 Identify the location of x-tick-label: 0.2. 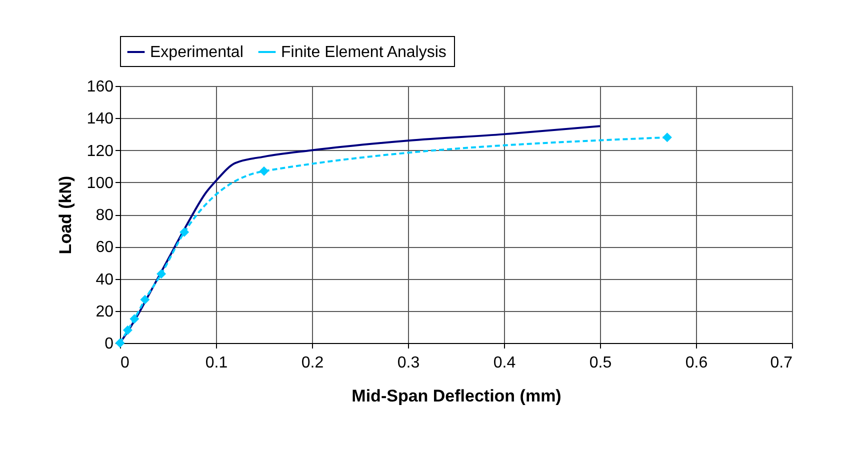
(312, 363).